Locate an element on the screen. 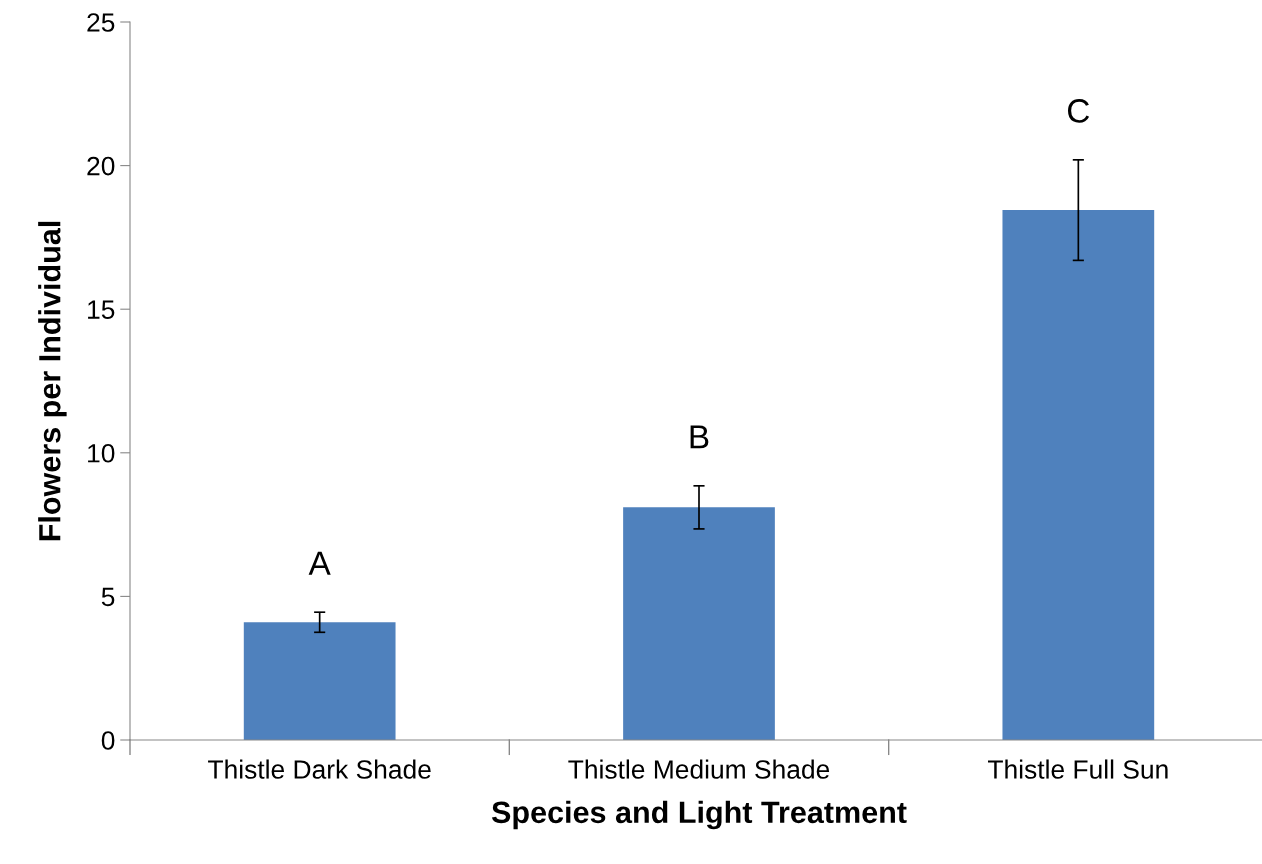 The width and height of the screenshot is (1262, 864). annotation: C is located at coordinates (1078, 111).